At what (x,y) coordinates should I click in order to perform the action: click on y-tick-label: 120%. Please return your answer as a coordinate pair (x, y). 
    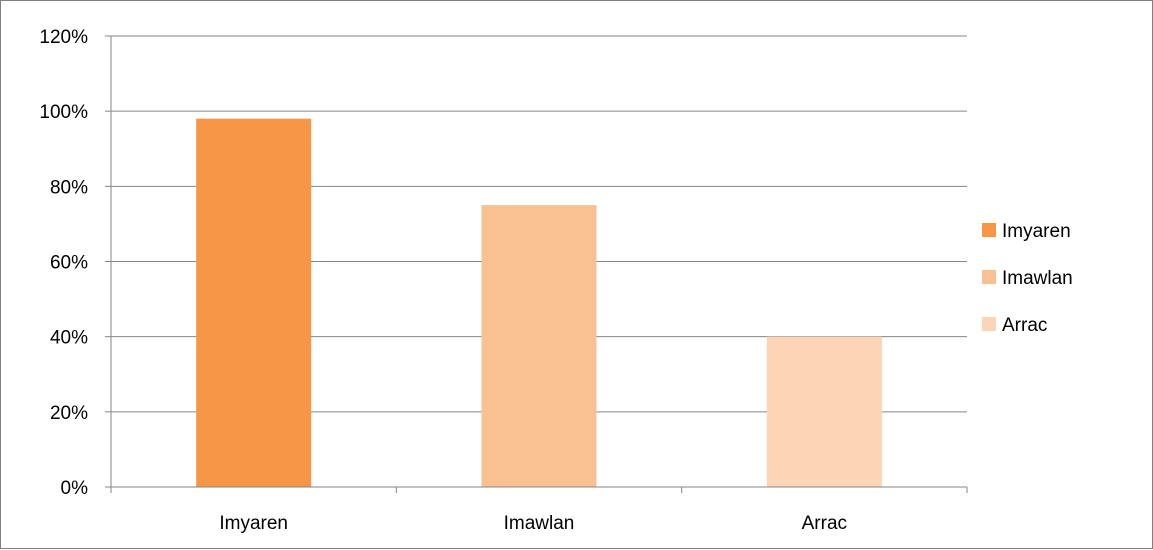
    Looking at the image, I should click on (63, 37).